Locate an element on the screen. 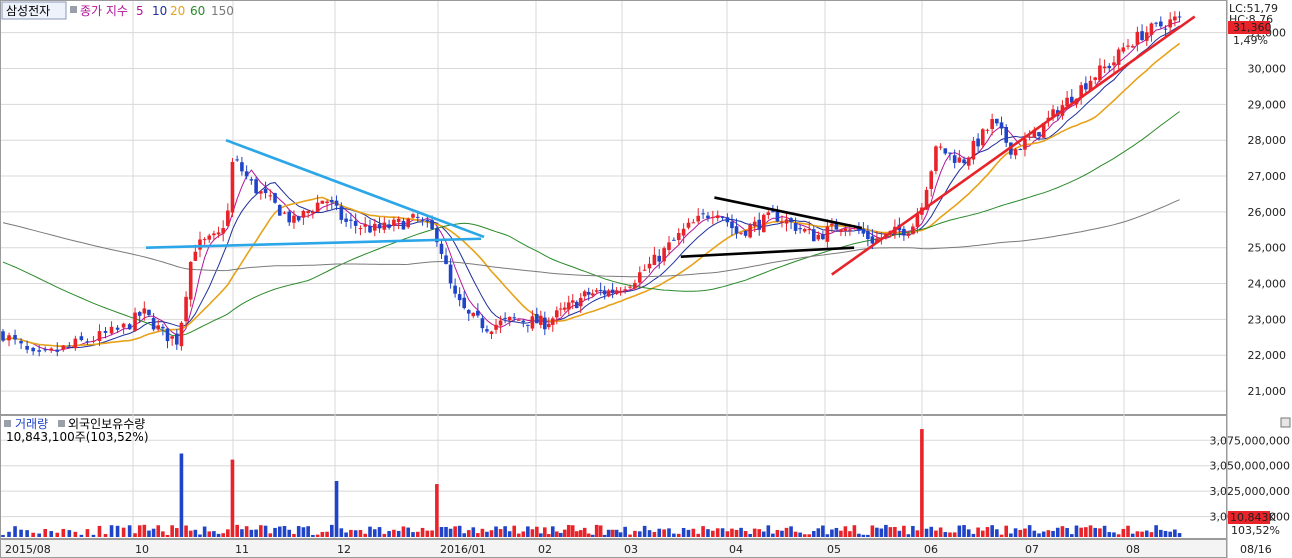 Image resolution: width=1292 pixels, height=558 pixels. change-pct: 1,49% is located at coordinates (1250, 40).